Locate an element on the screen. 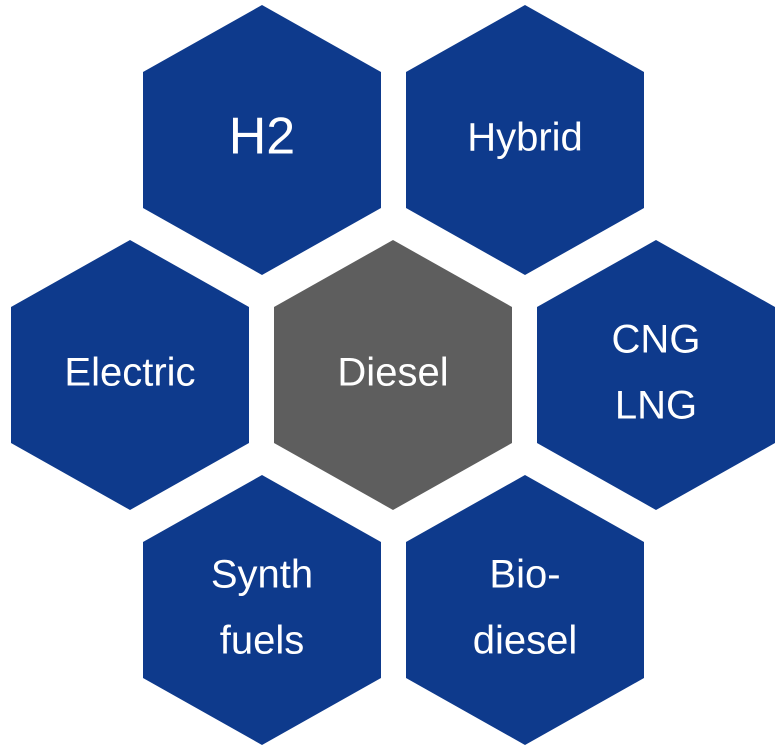  hexagon-label: fuels is located at coordinates (262, 641).